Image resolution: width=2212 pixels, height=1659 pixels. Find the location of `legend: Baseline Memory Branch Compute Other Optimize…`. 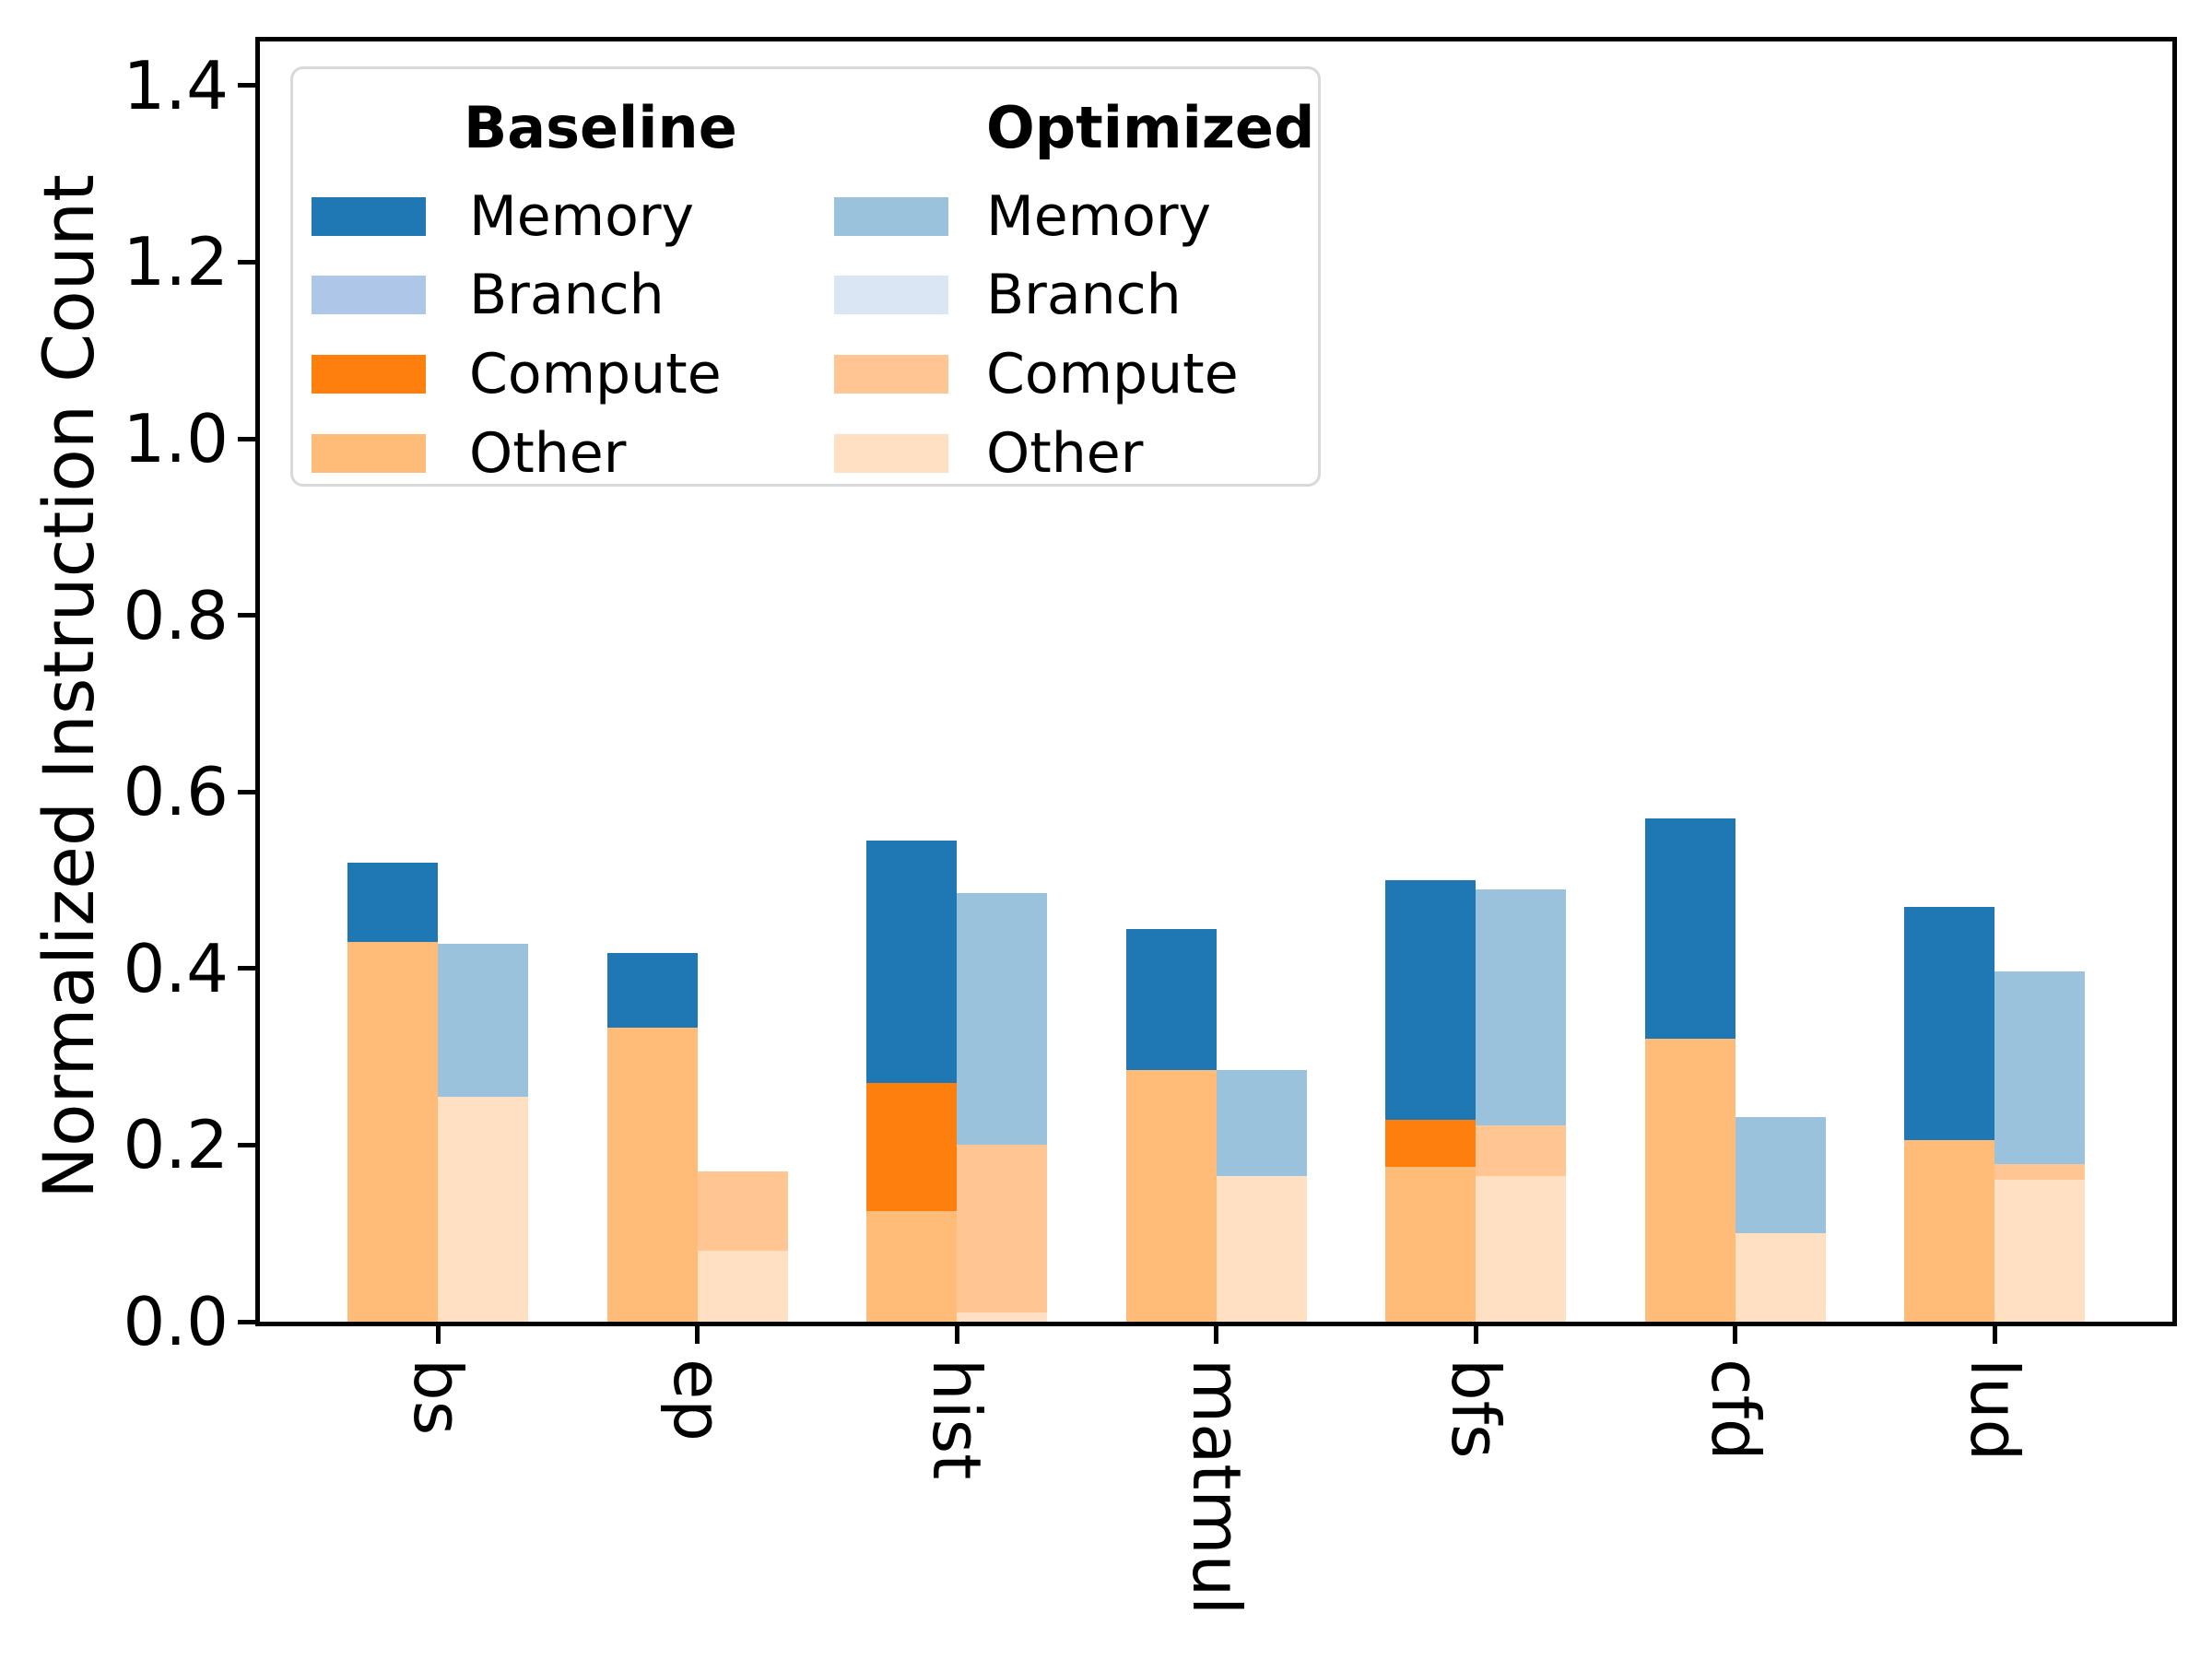

legend: Baseline Memory Branch Compute Other Optimize… is located at coordinates (805, 276).